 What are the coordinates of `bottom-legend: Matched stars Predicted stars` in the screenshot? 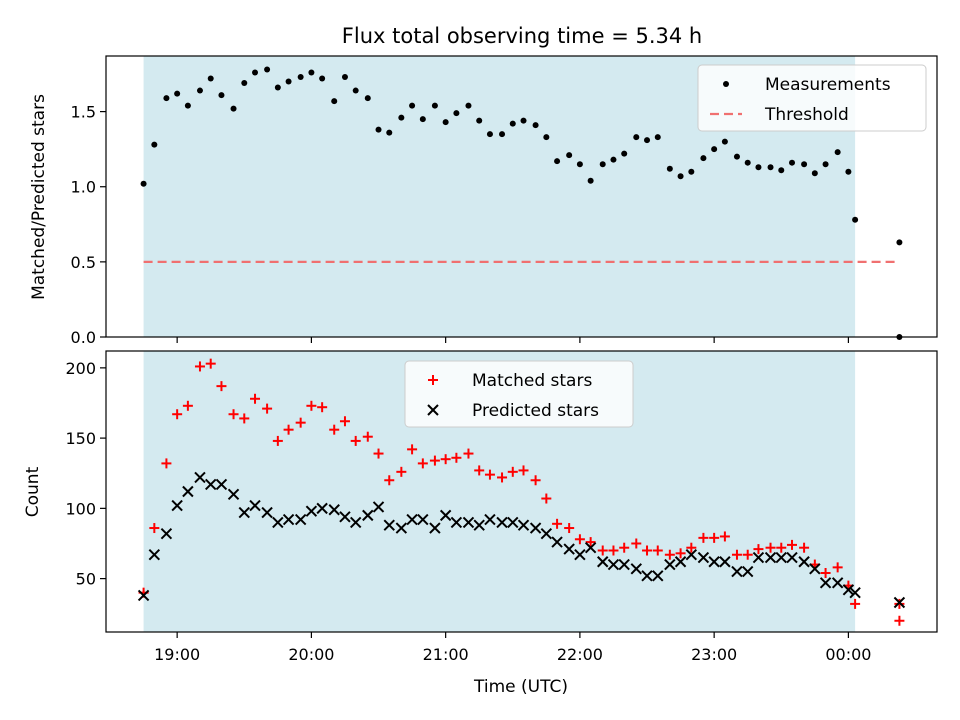 It's located at (519, 394).